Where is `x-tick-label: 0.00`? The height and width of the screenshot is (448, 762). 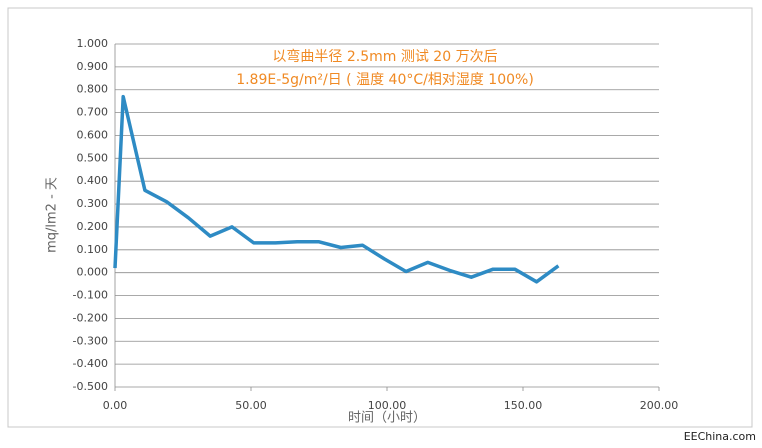 x-tick-label: 0.00 is located at coordinates (115, 405).